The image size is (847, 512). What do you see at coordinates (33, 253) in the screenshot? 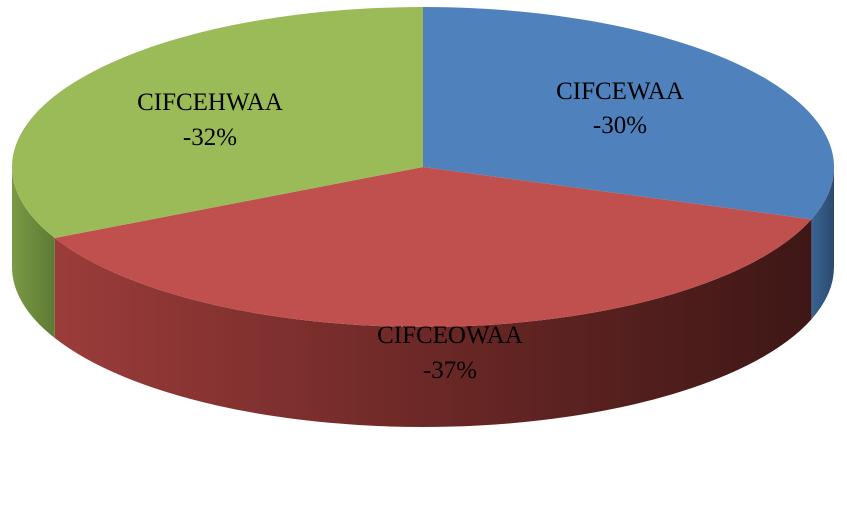
I see `pie-side-cifcehwaa` at bounding box center [33, 253].